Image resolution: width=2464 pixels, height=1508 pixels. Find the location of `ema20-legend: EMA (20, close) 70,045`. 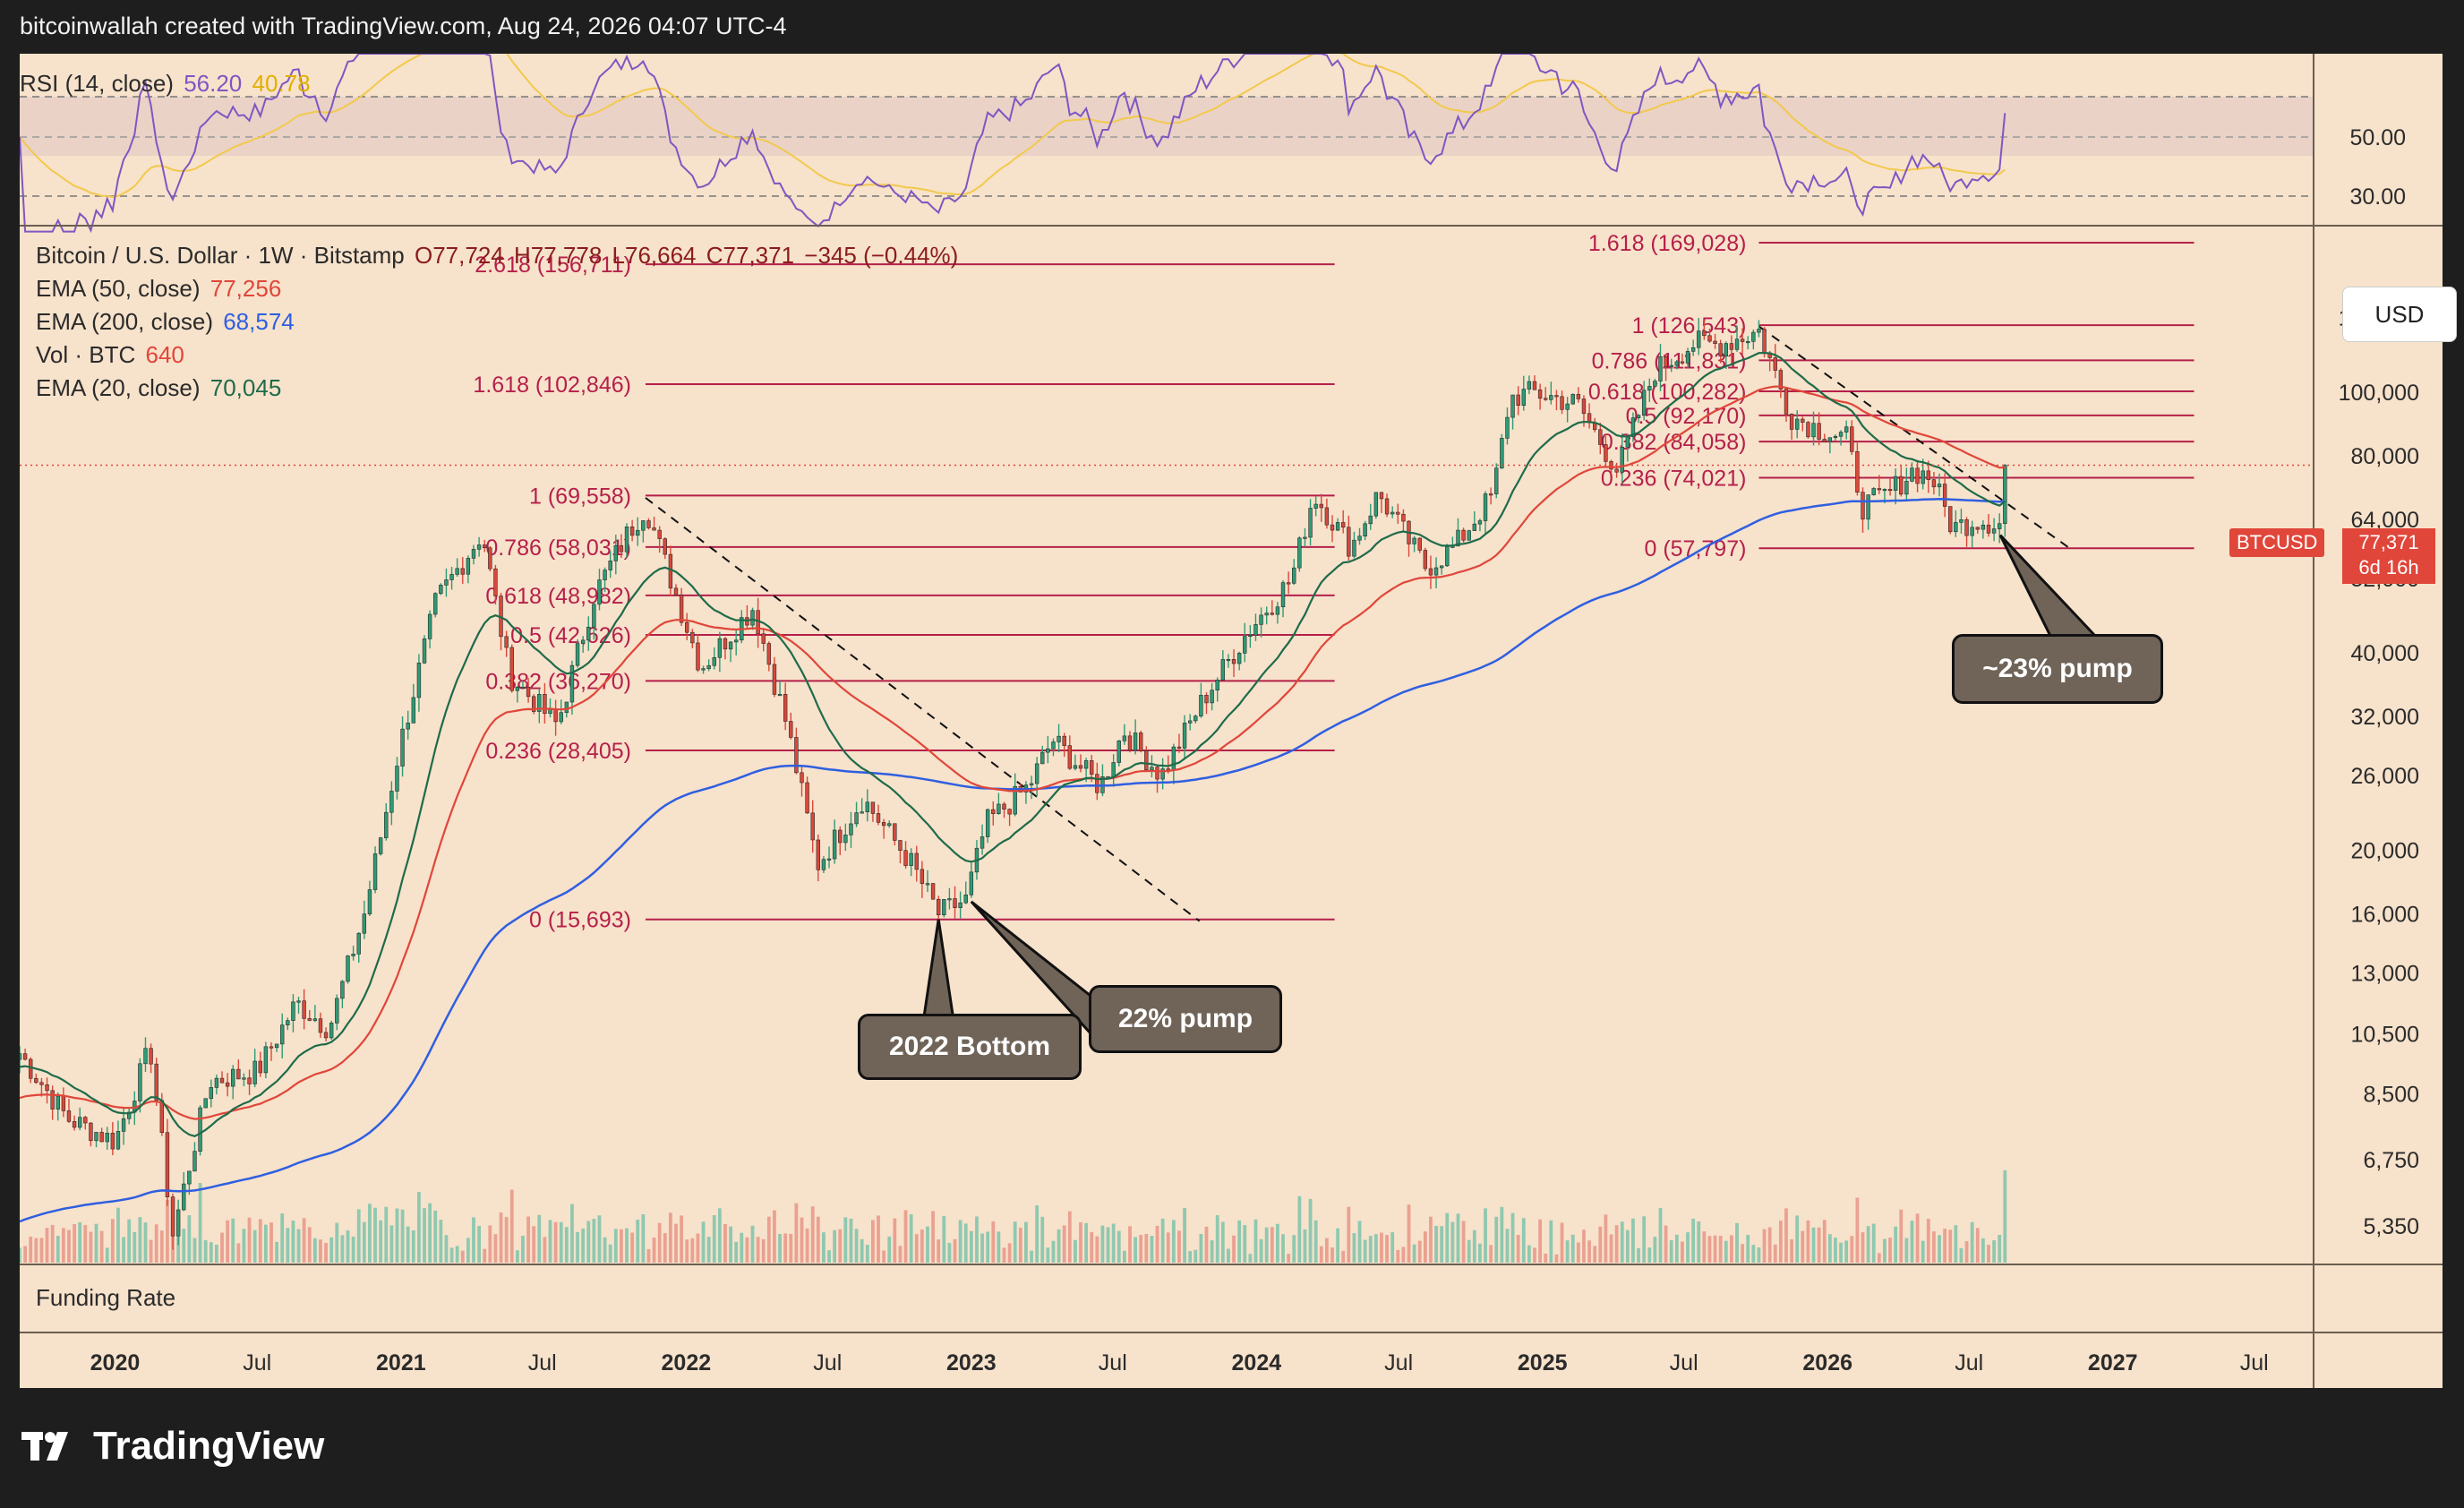

ema20-legend: EMA (20, close) 70,045 is located at coordinates (160, 388).